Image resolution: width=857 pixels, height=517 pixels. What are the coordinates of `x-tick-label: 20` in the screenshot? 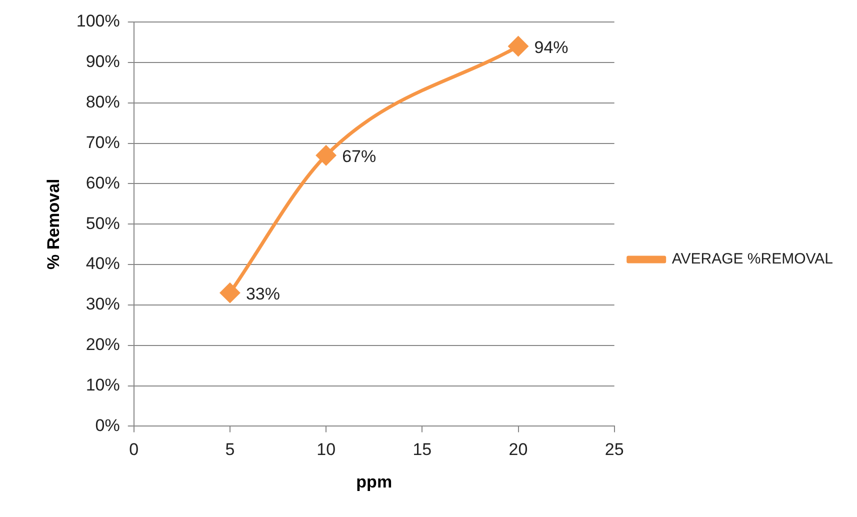 It's located at (518, 450).